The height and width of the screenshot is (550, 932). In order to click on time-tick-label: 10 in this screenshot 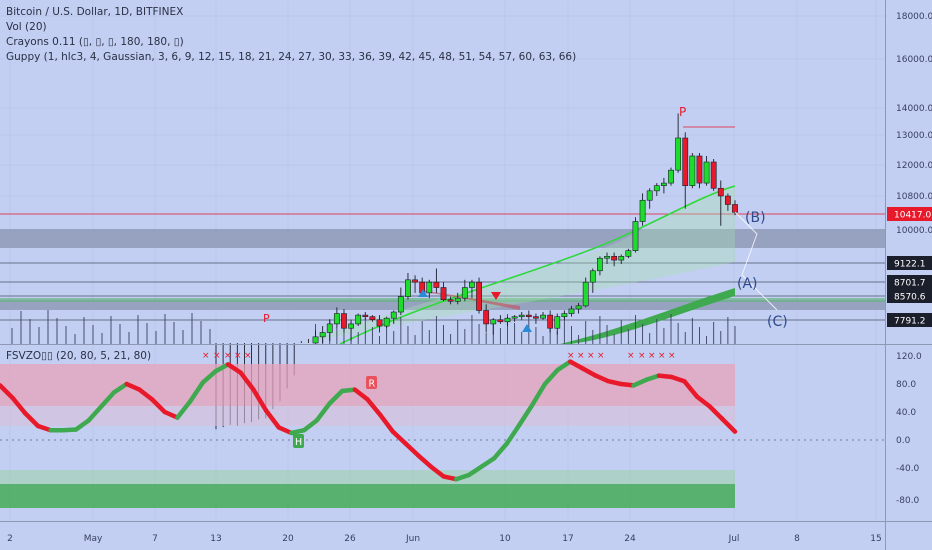, I will do `click(505, 539)`.